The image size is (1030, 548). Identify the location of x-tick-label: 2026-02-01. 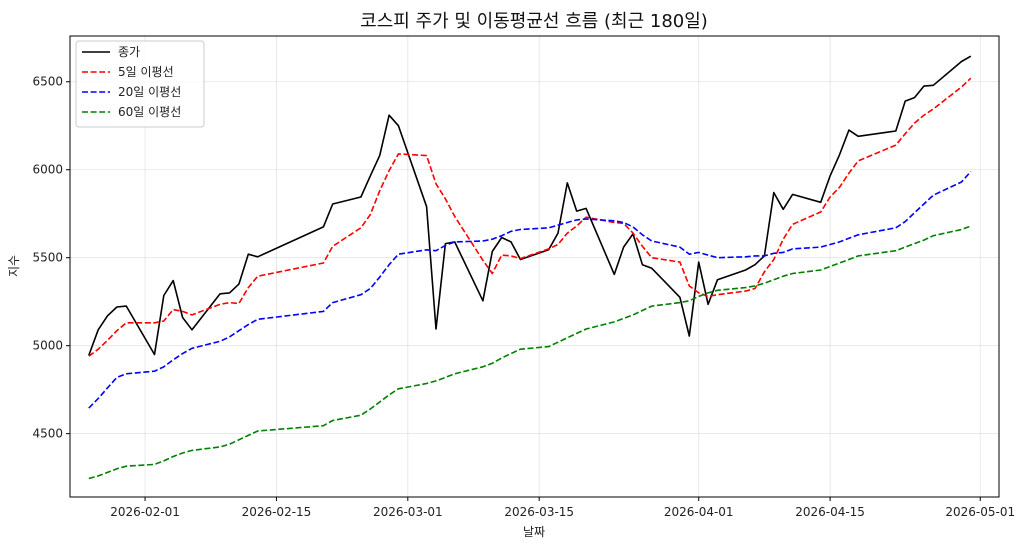
(145, 512).